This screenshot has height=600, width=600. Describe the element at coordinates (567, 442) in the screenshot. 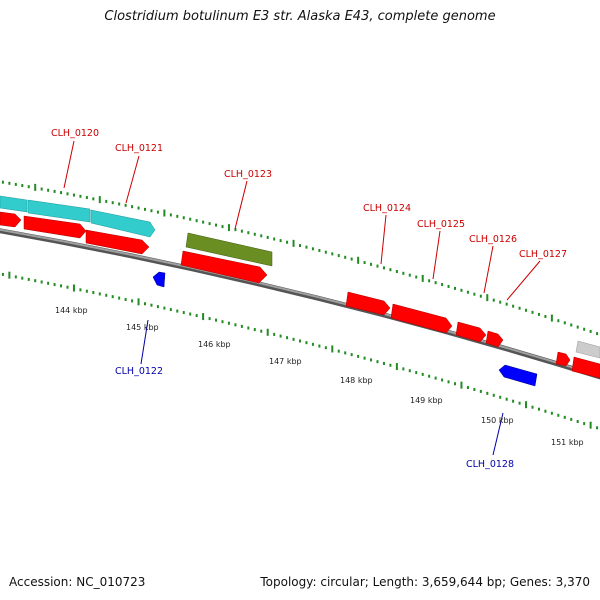

I see `tick-label: 151 kbp` at that location.